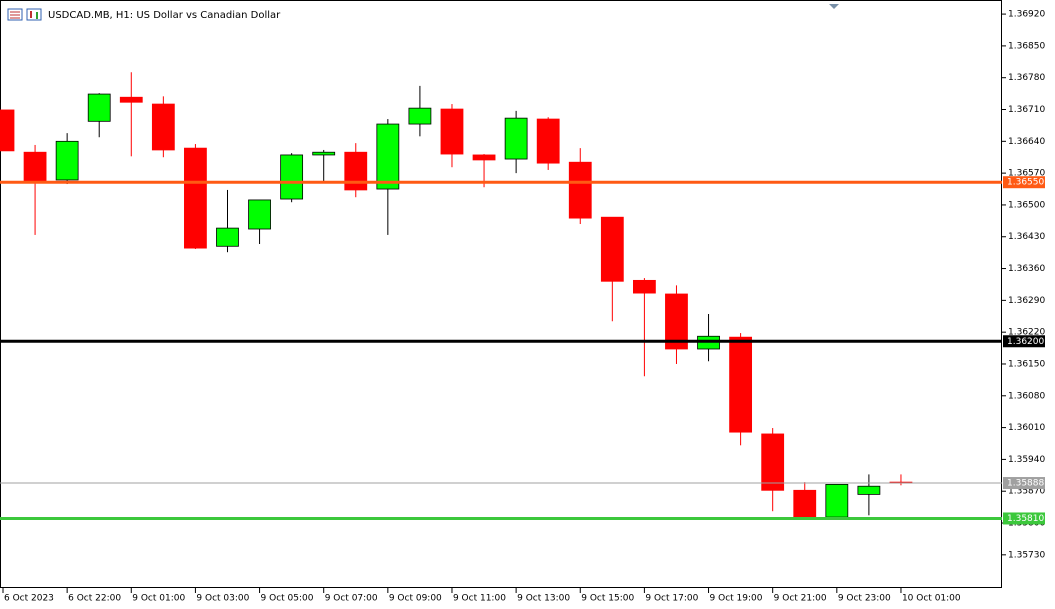 This screenshot has width=1055, height=609. I want to click on shift-marker, so click(834, 6).